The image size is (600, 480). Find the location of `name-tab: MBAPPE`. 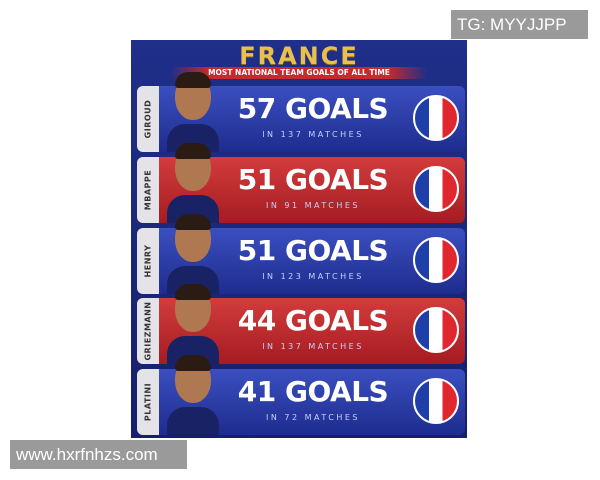

name-tab: MBAPPE is located at coordinates (148, 190).